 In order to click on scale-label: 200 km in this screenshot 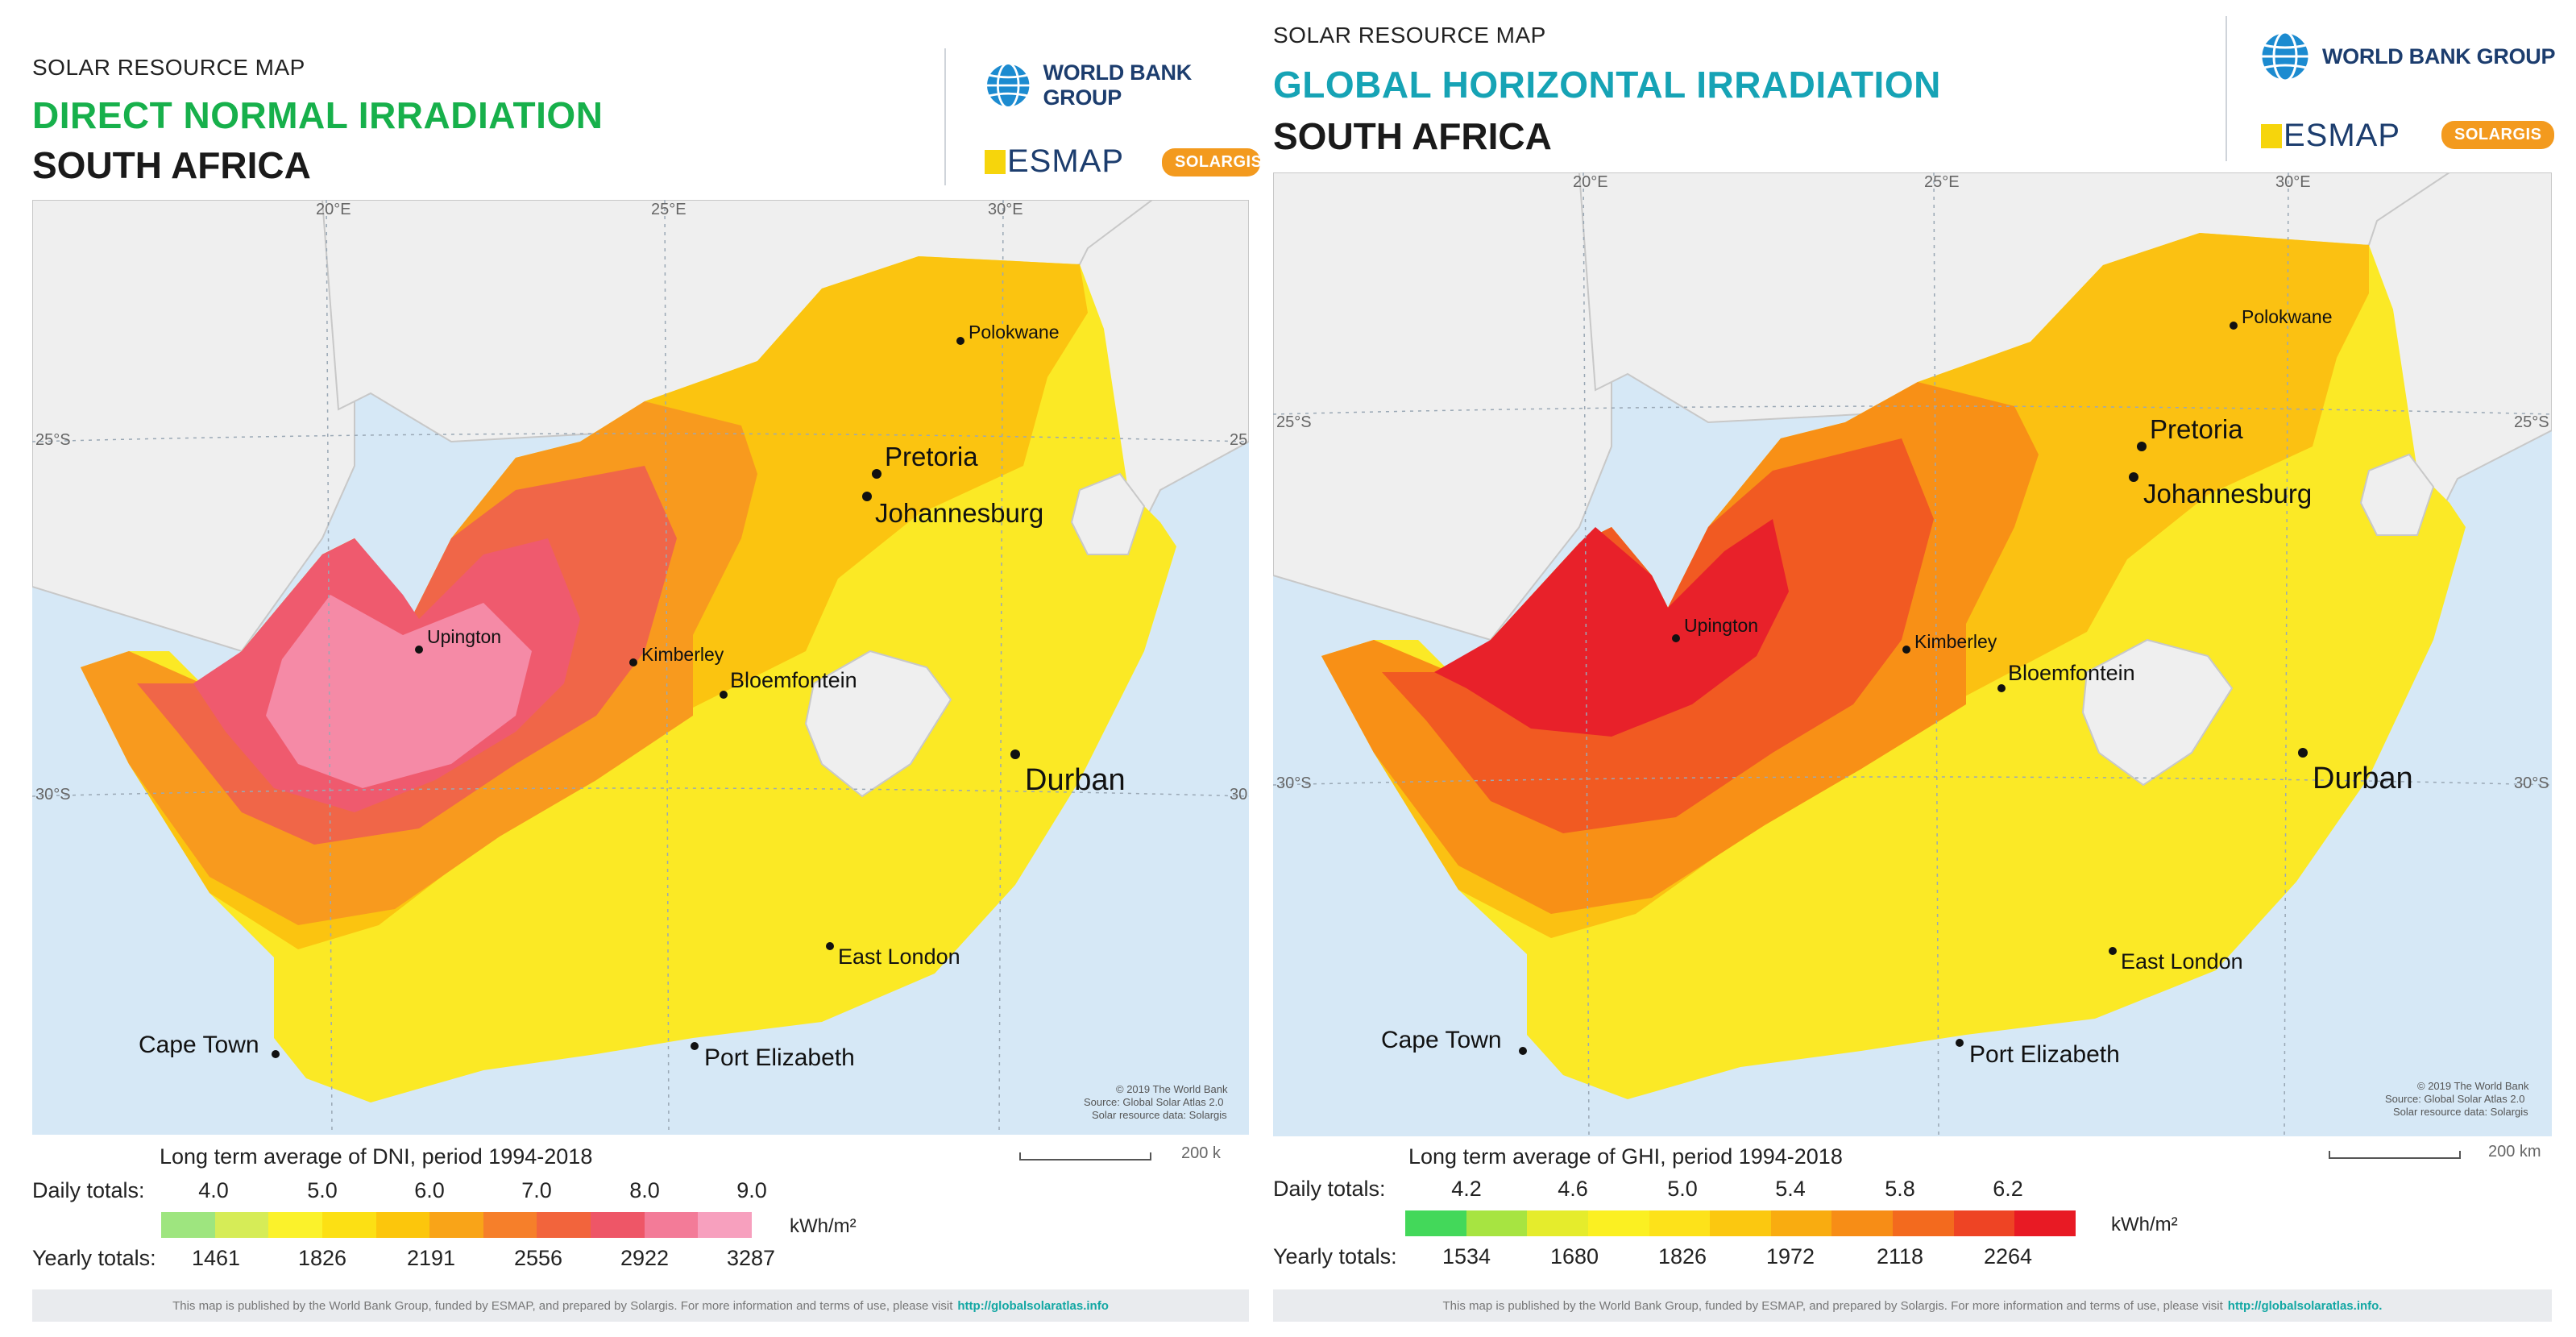, I will do `click(2514, 1152)`.